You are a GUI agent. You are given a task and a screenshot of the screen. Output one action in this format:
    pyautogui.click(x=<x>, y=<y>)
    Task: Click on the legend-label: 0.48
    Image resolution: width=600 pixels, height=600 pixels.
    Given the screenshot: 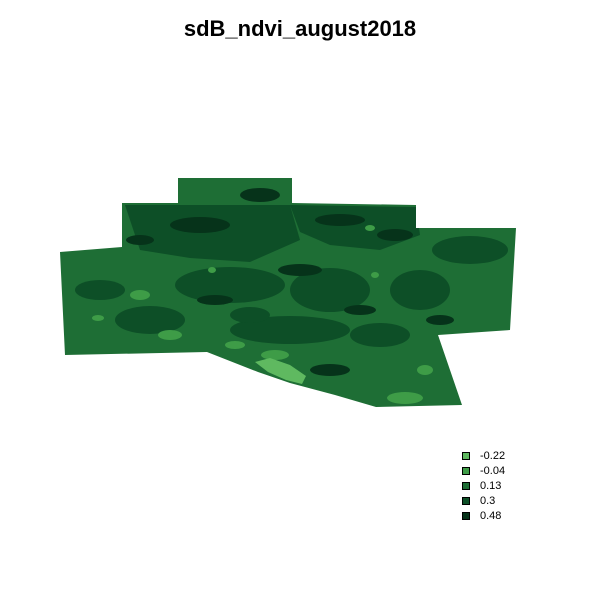 What is the action you would take?
    pyautogui.click(x=491, y=515)
    